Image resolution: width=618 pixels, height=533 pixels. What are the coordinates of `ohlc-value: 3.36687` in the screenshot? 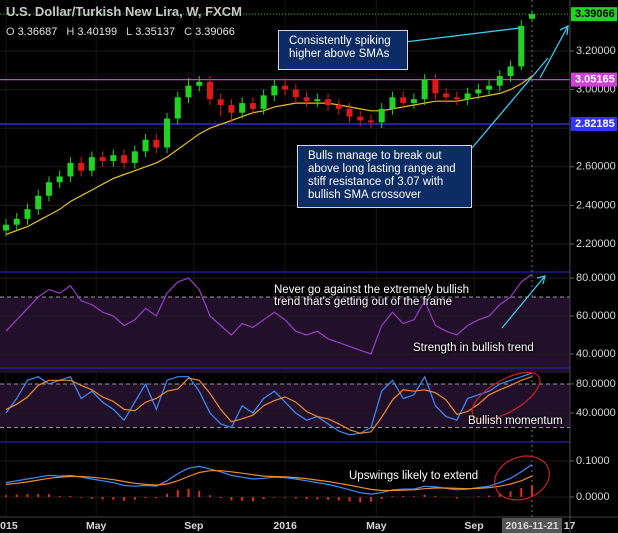 It's located at (37, 32).